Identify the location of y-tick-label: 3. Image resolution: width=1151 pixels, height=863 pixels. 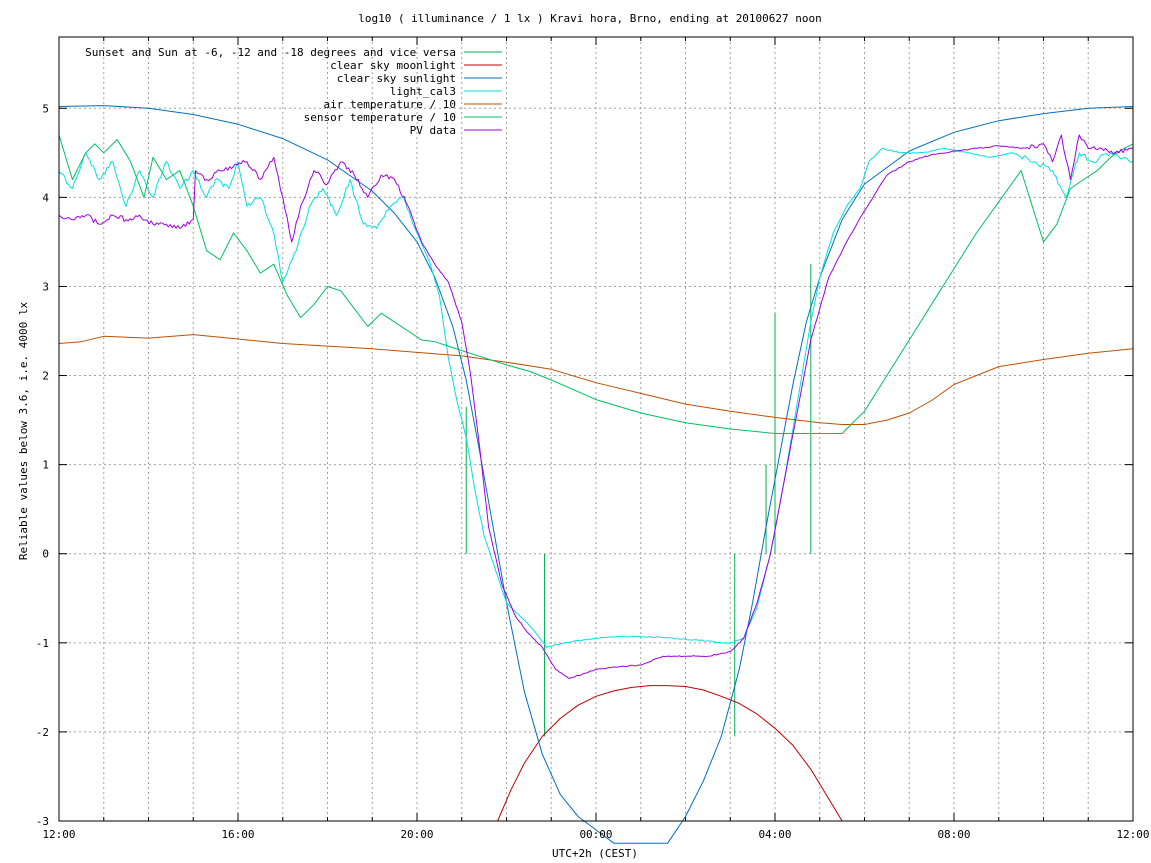
(45, 286).